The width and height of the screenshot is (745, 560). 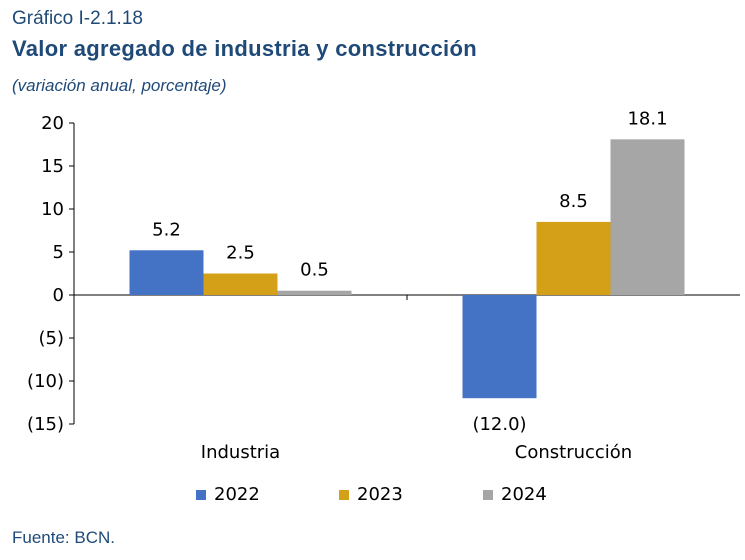 I want to click on y-tick-label: (10), so click(x=45, y=381).